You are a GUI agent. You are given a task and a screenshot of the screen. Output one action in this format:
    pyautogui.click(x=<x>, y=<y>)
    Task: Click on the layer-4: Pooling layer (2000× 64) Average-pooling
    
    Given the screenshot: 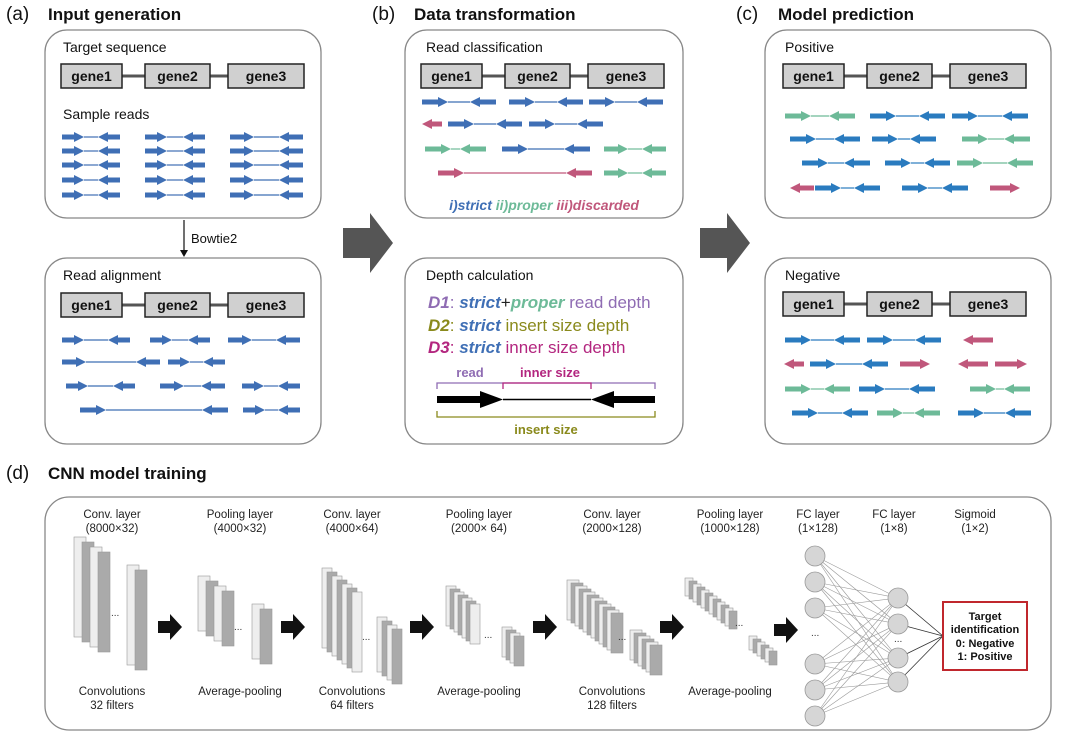 What is the action you would take?
    pyautogui.click(x=479, y=603)
    